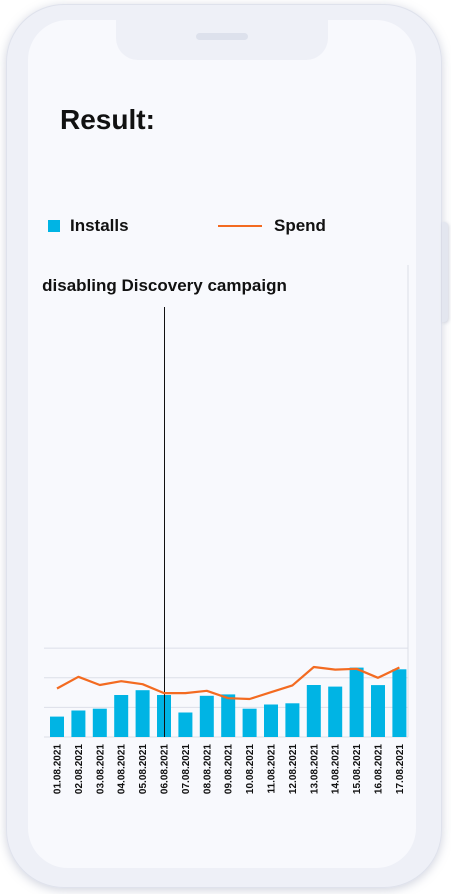 This screenshot has width=451, height=894. Describe the element at coordinates (400, 769) in the screenshot. I see `x-tick-label: 17.08.2021` at that location.